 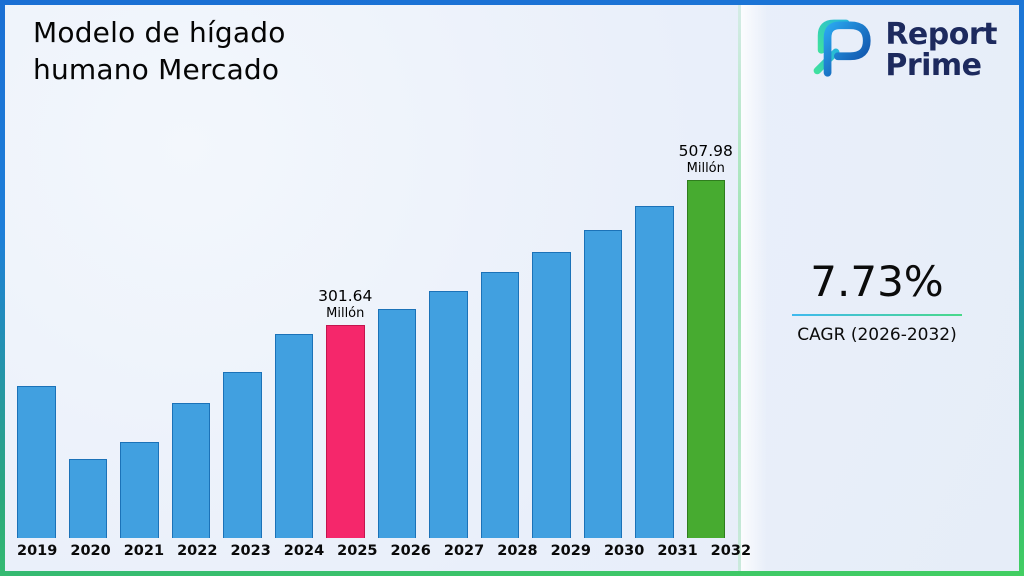 I want to click on cagr-underline, so click(x=877, y=315).